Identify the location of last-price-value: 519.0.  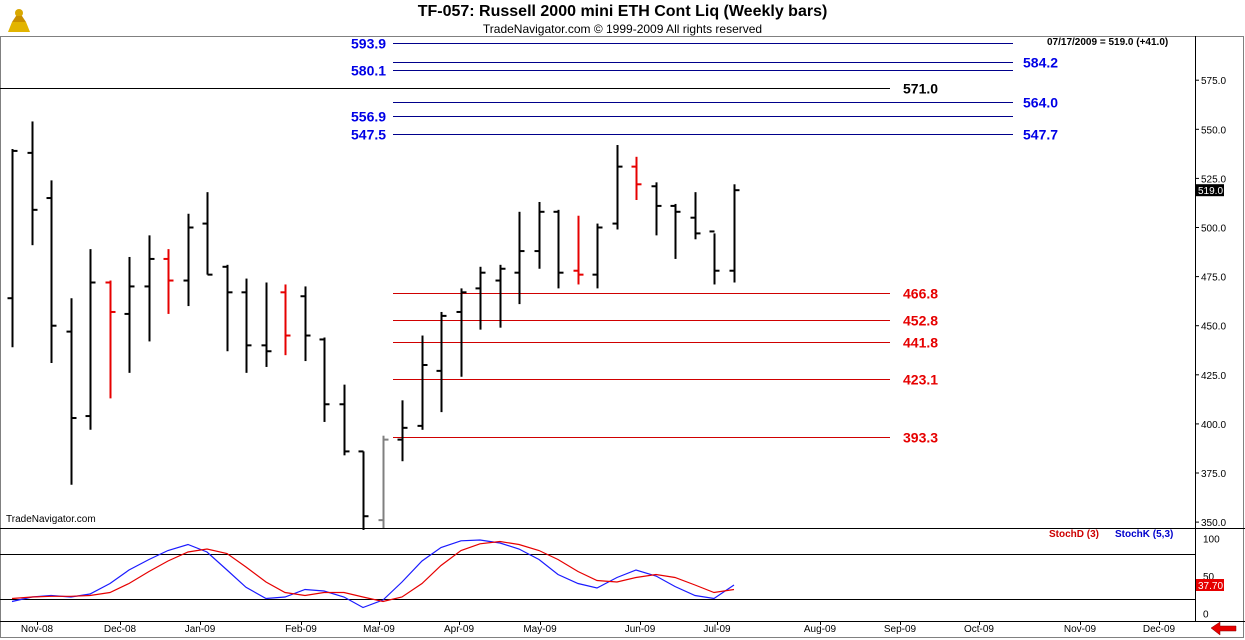
(1210, 191).